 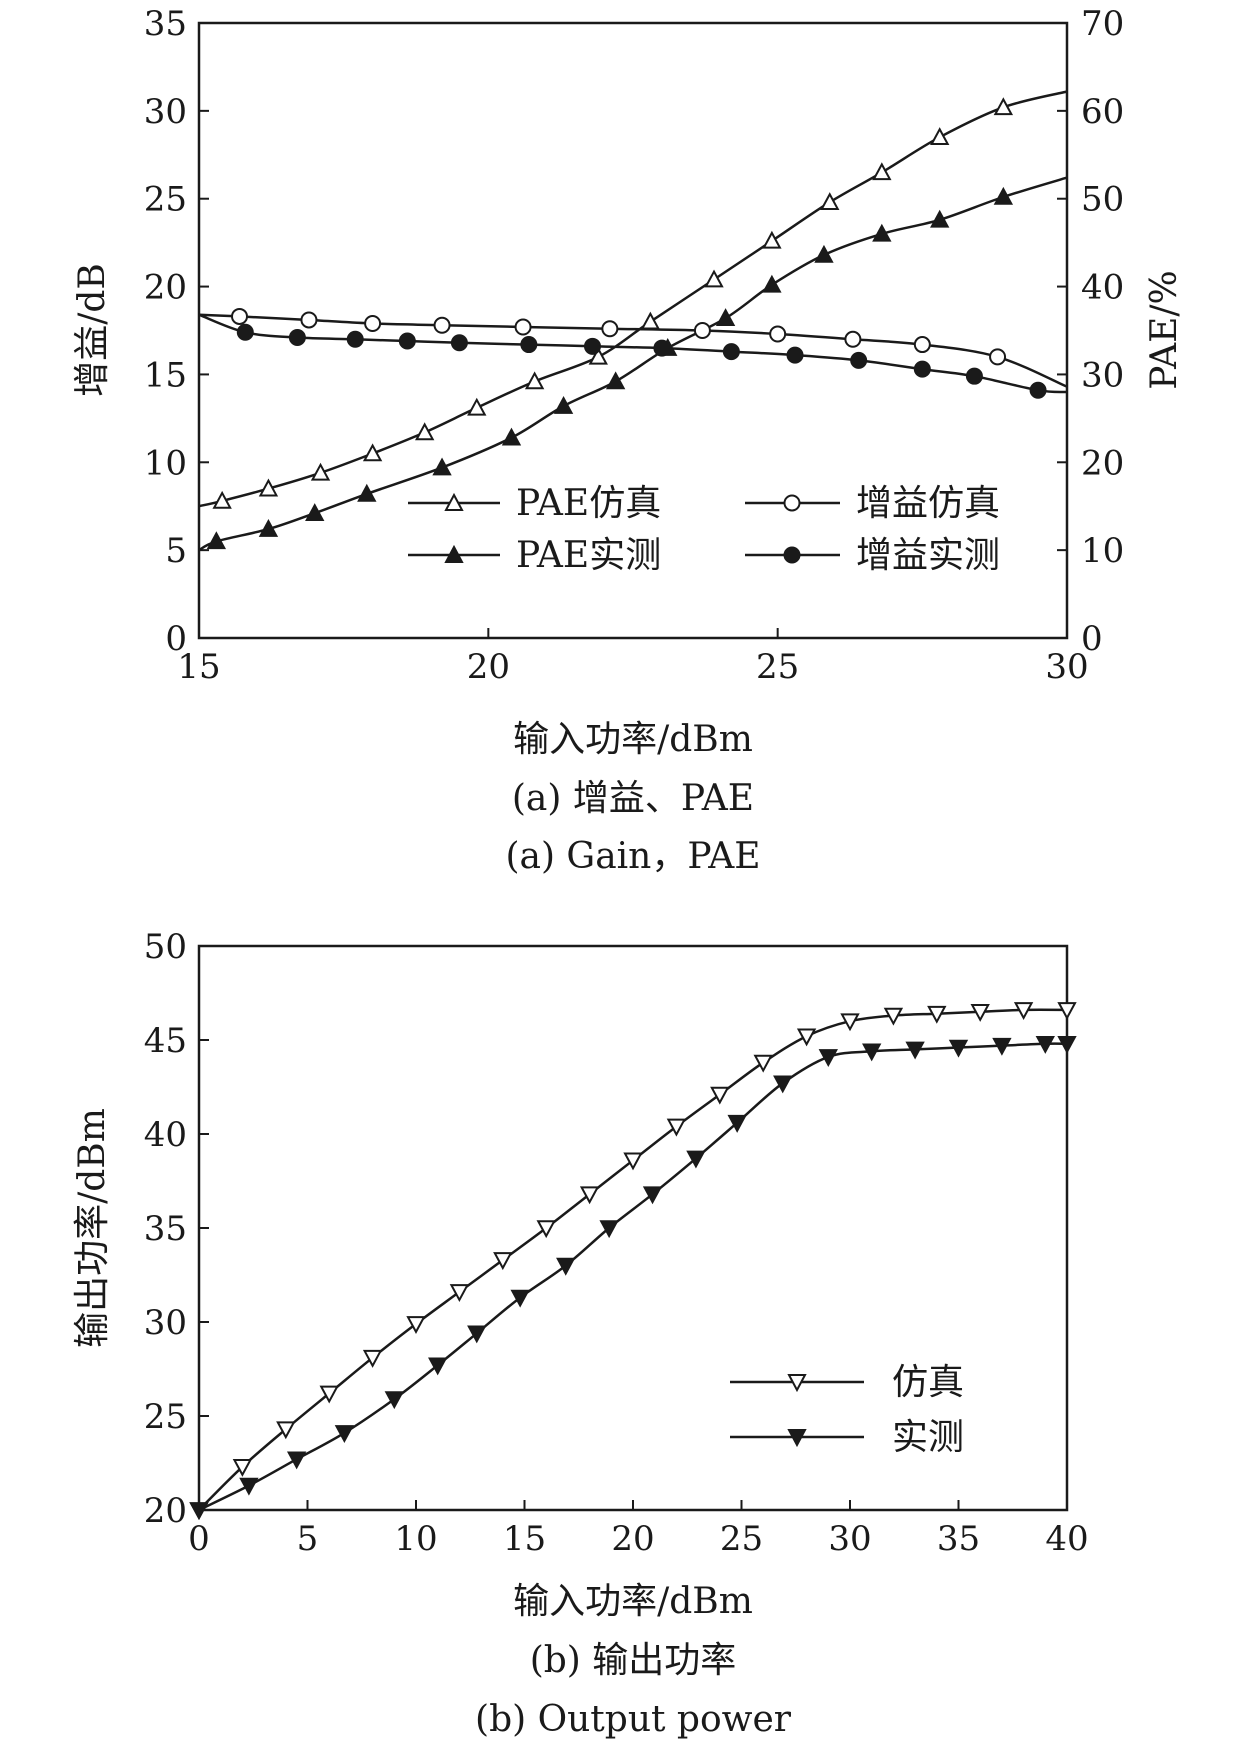 What do you see at coordinates (165, 288) in the screenshot?
I see `chart-a-y-left-tick-label: 20` at bounding box center [165, 288].